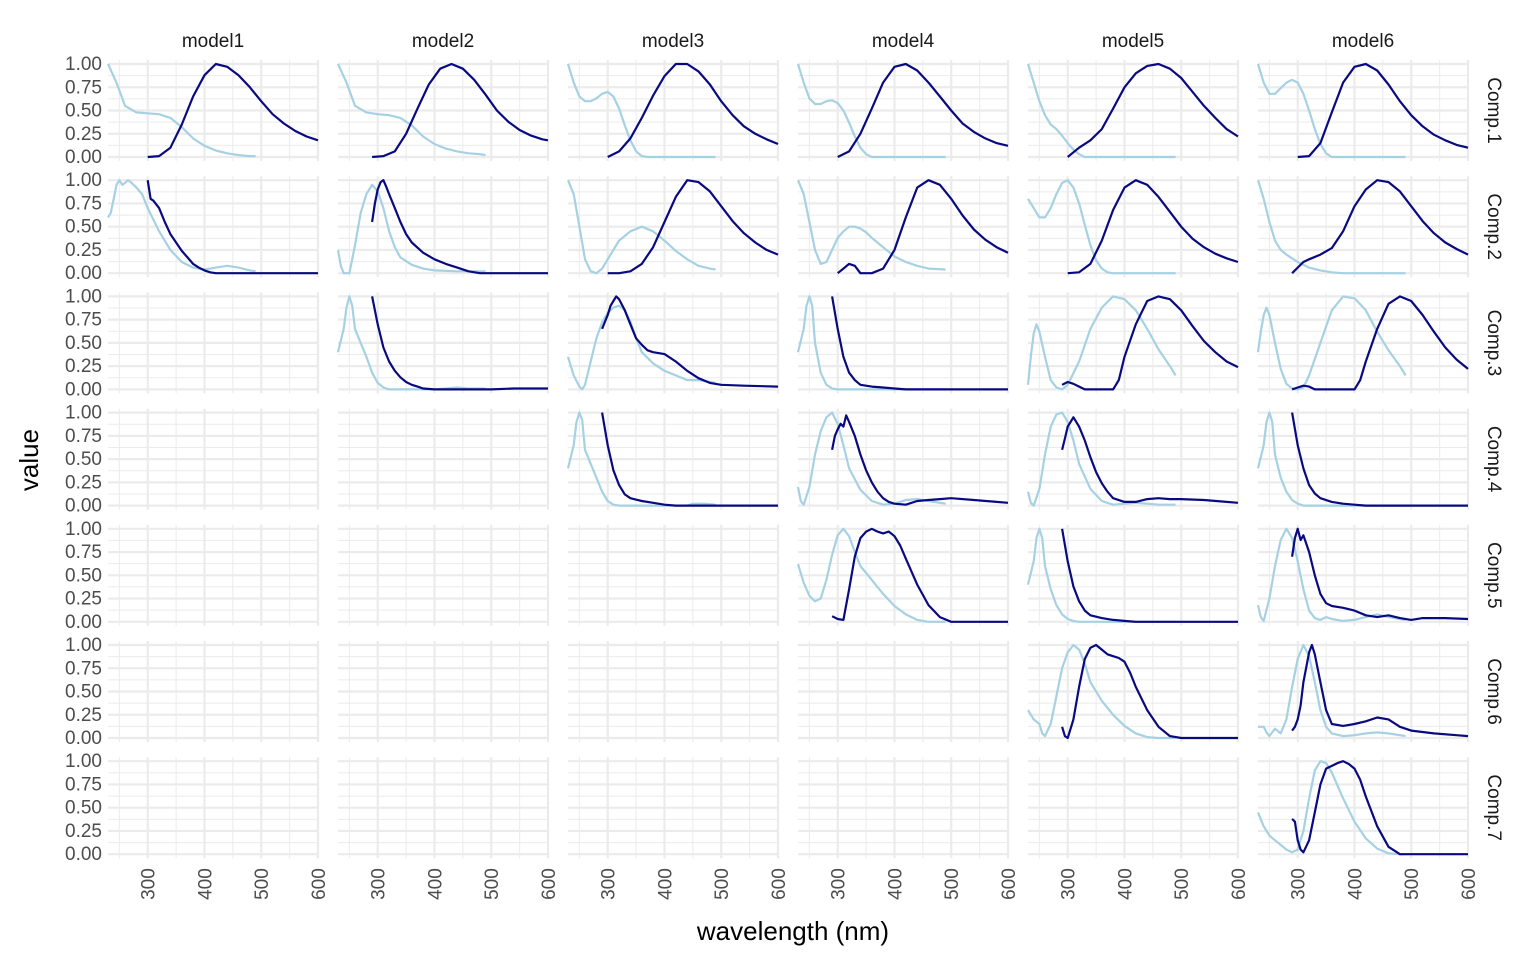 The width and height of the screenshot is (1536, 960). What do you see at coordinates (674, 575) in the screenshot?
I see `panel-model3-Comp.5` at bounding box center [674, 575].